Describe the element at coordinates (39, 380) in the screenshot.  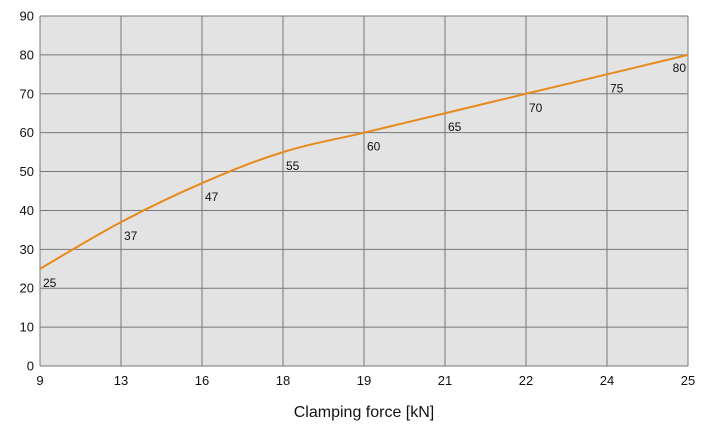
I see `x-tick-label: 9` at that location.